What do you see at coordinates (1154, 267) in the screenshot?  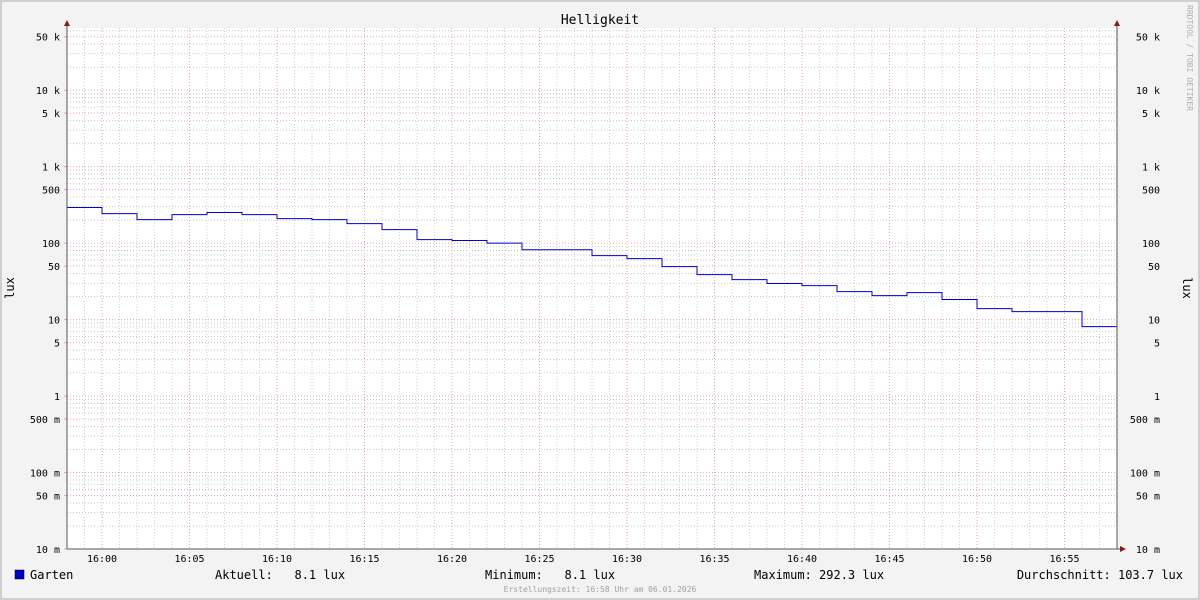 I see `y-tick-label-right: 50` at bounding box center [1154, 267].